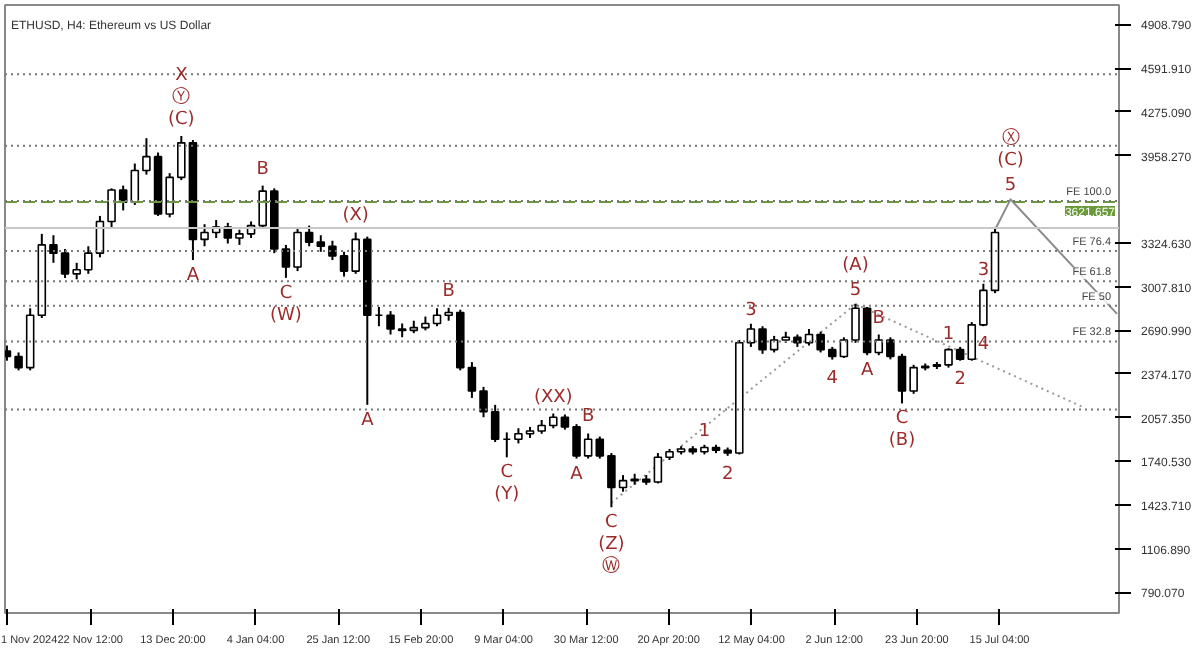  I want to click on annotation: (X), so click(355, 216).